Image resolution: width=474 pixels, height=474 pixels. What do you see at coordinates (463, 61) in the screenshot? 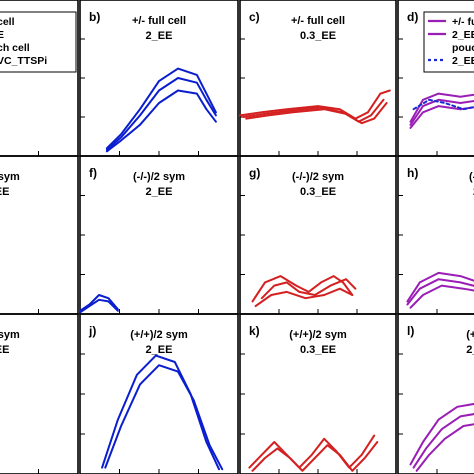
I see `legend-entry: 2_EE_VC` at bounding box center [463, 61].